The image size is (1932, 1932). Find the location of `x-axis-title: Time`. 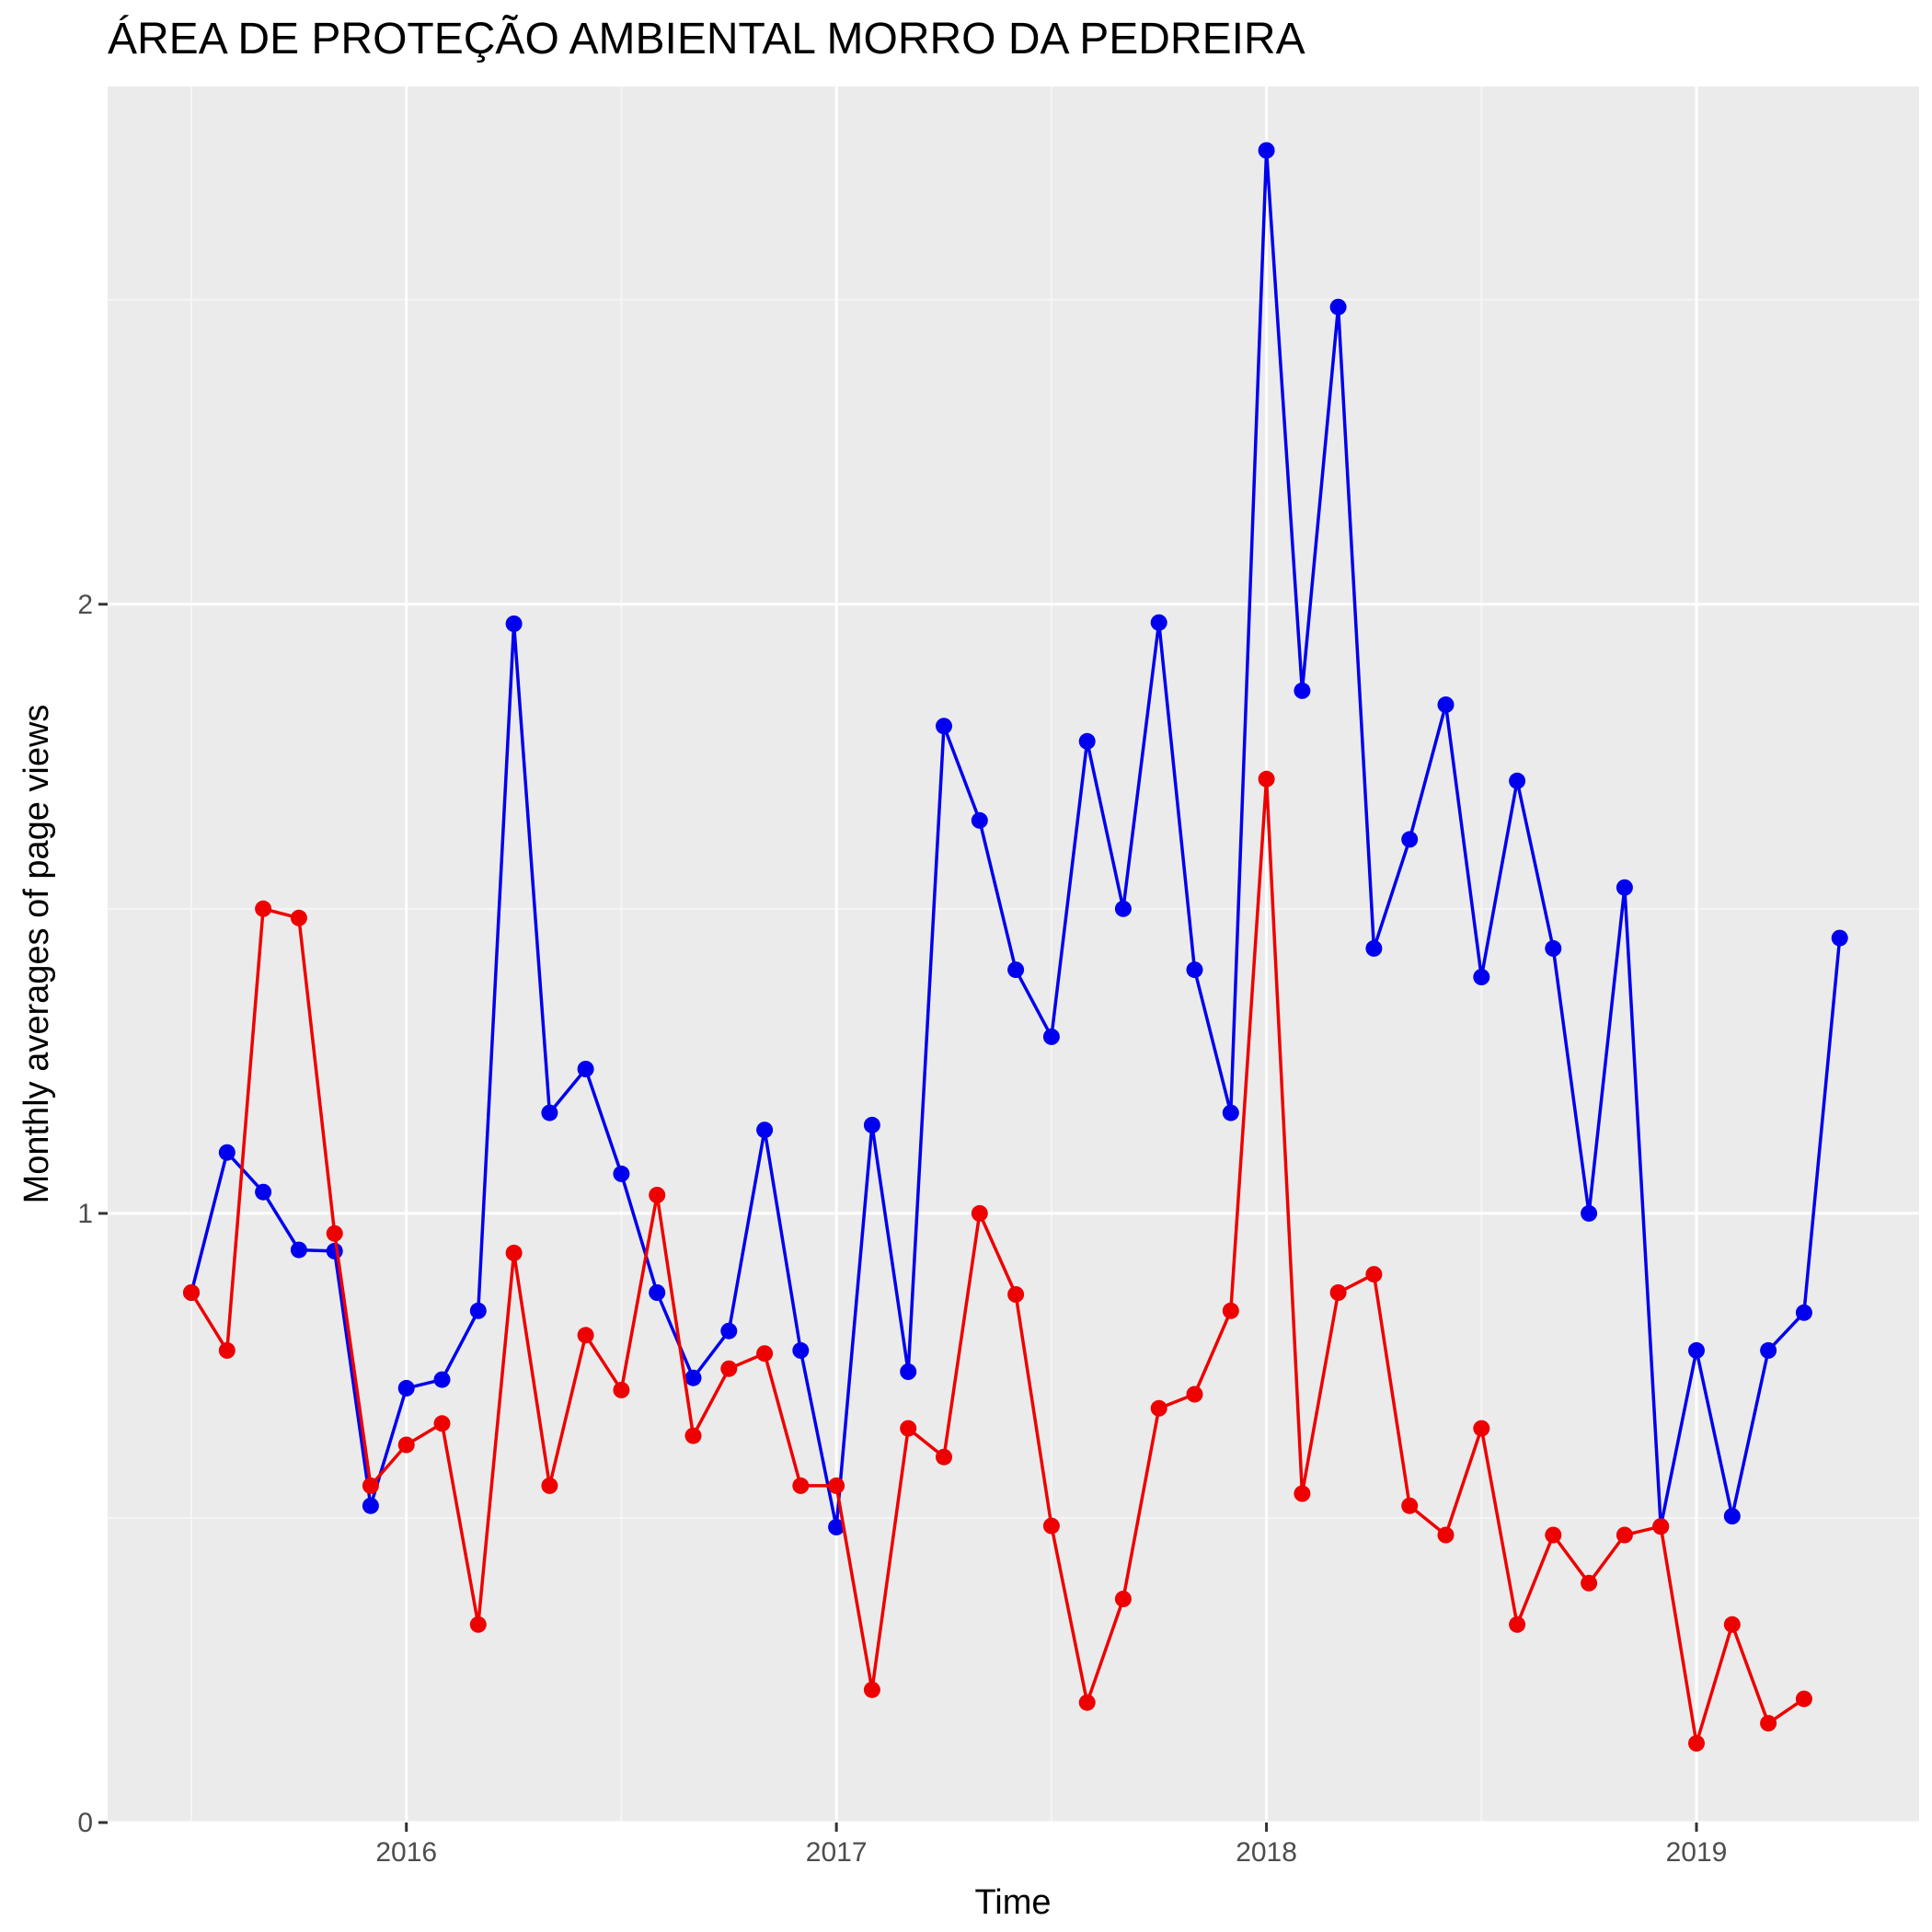

x-axis-title: Time is located at coordinates (1012, 1902).